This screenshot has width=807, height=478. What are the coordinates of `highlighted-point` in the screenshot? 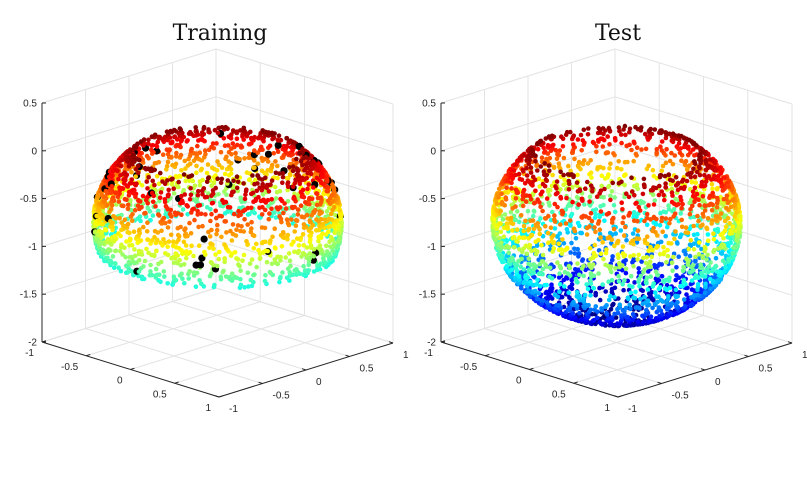 It's located at (268, 154).